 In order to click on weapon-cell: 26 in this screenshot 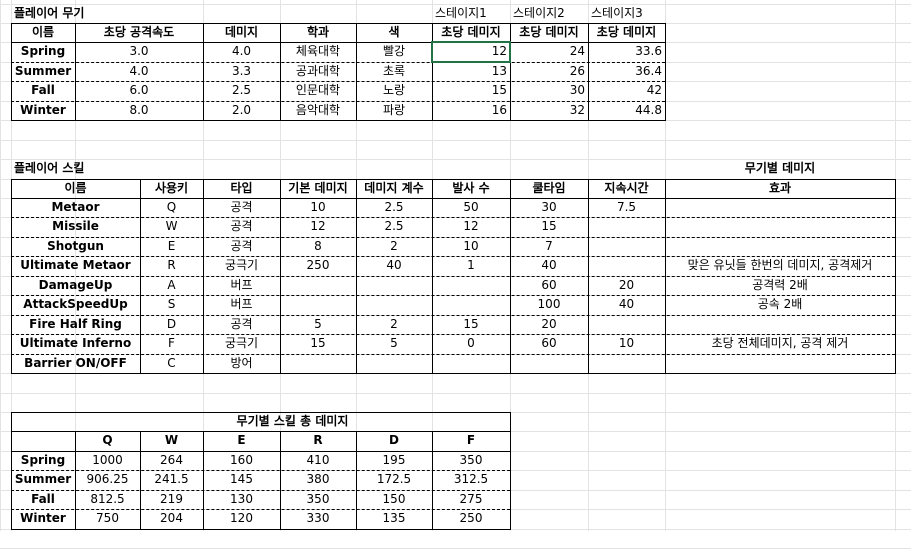, I will do `click(577, 71)`.